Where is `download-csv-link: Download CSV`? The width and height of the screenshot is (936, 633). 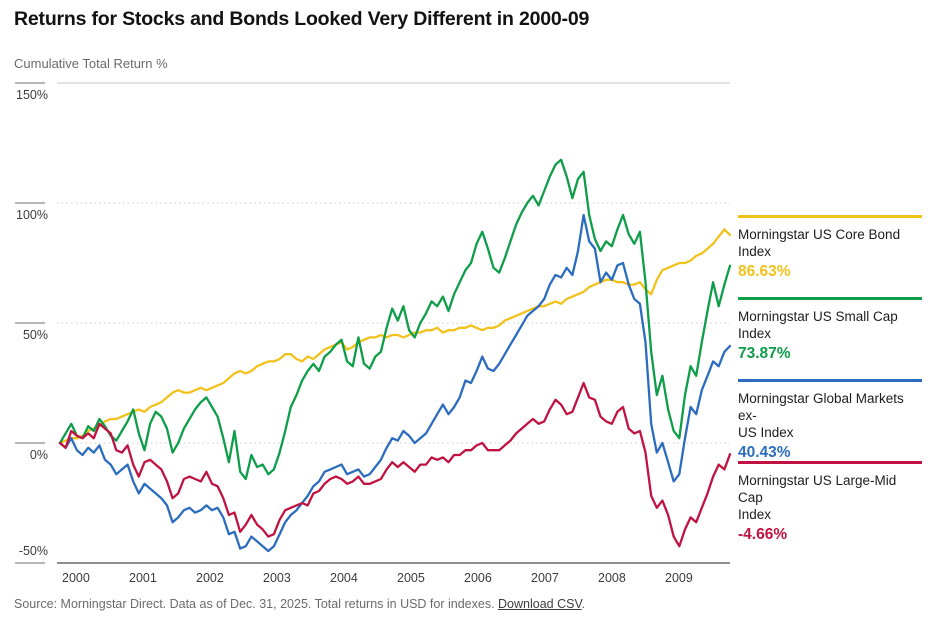
download-csv-link: Download CSV is located at coordinates (540, 604).